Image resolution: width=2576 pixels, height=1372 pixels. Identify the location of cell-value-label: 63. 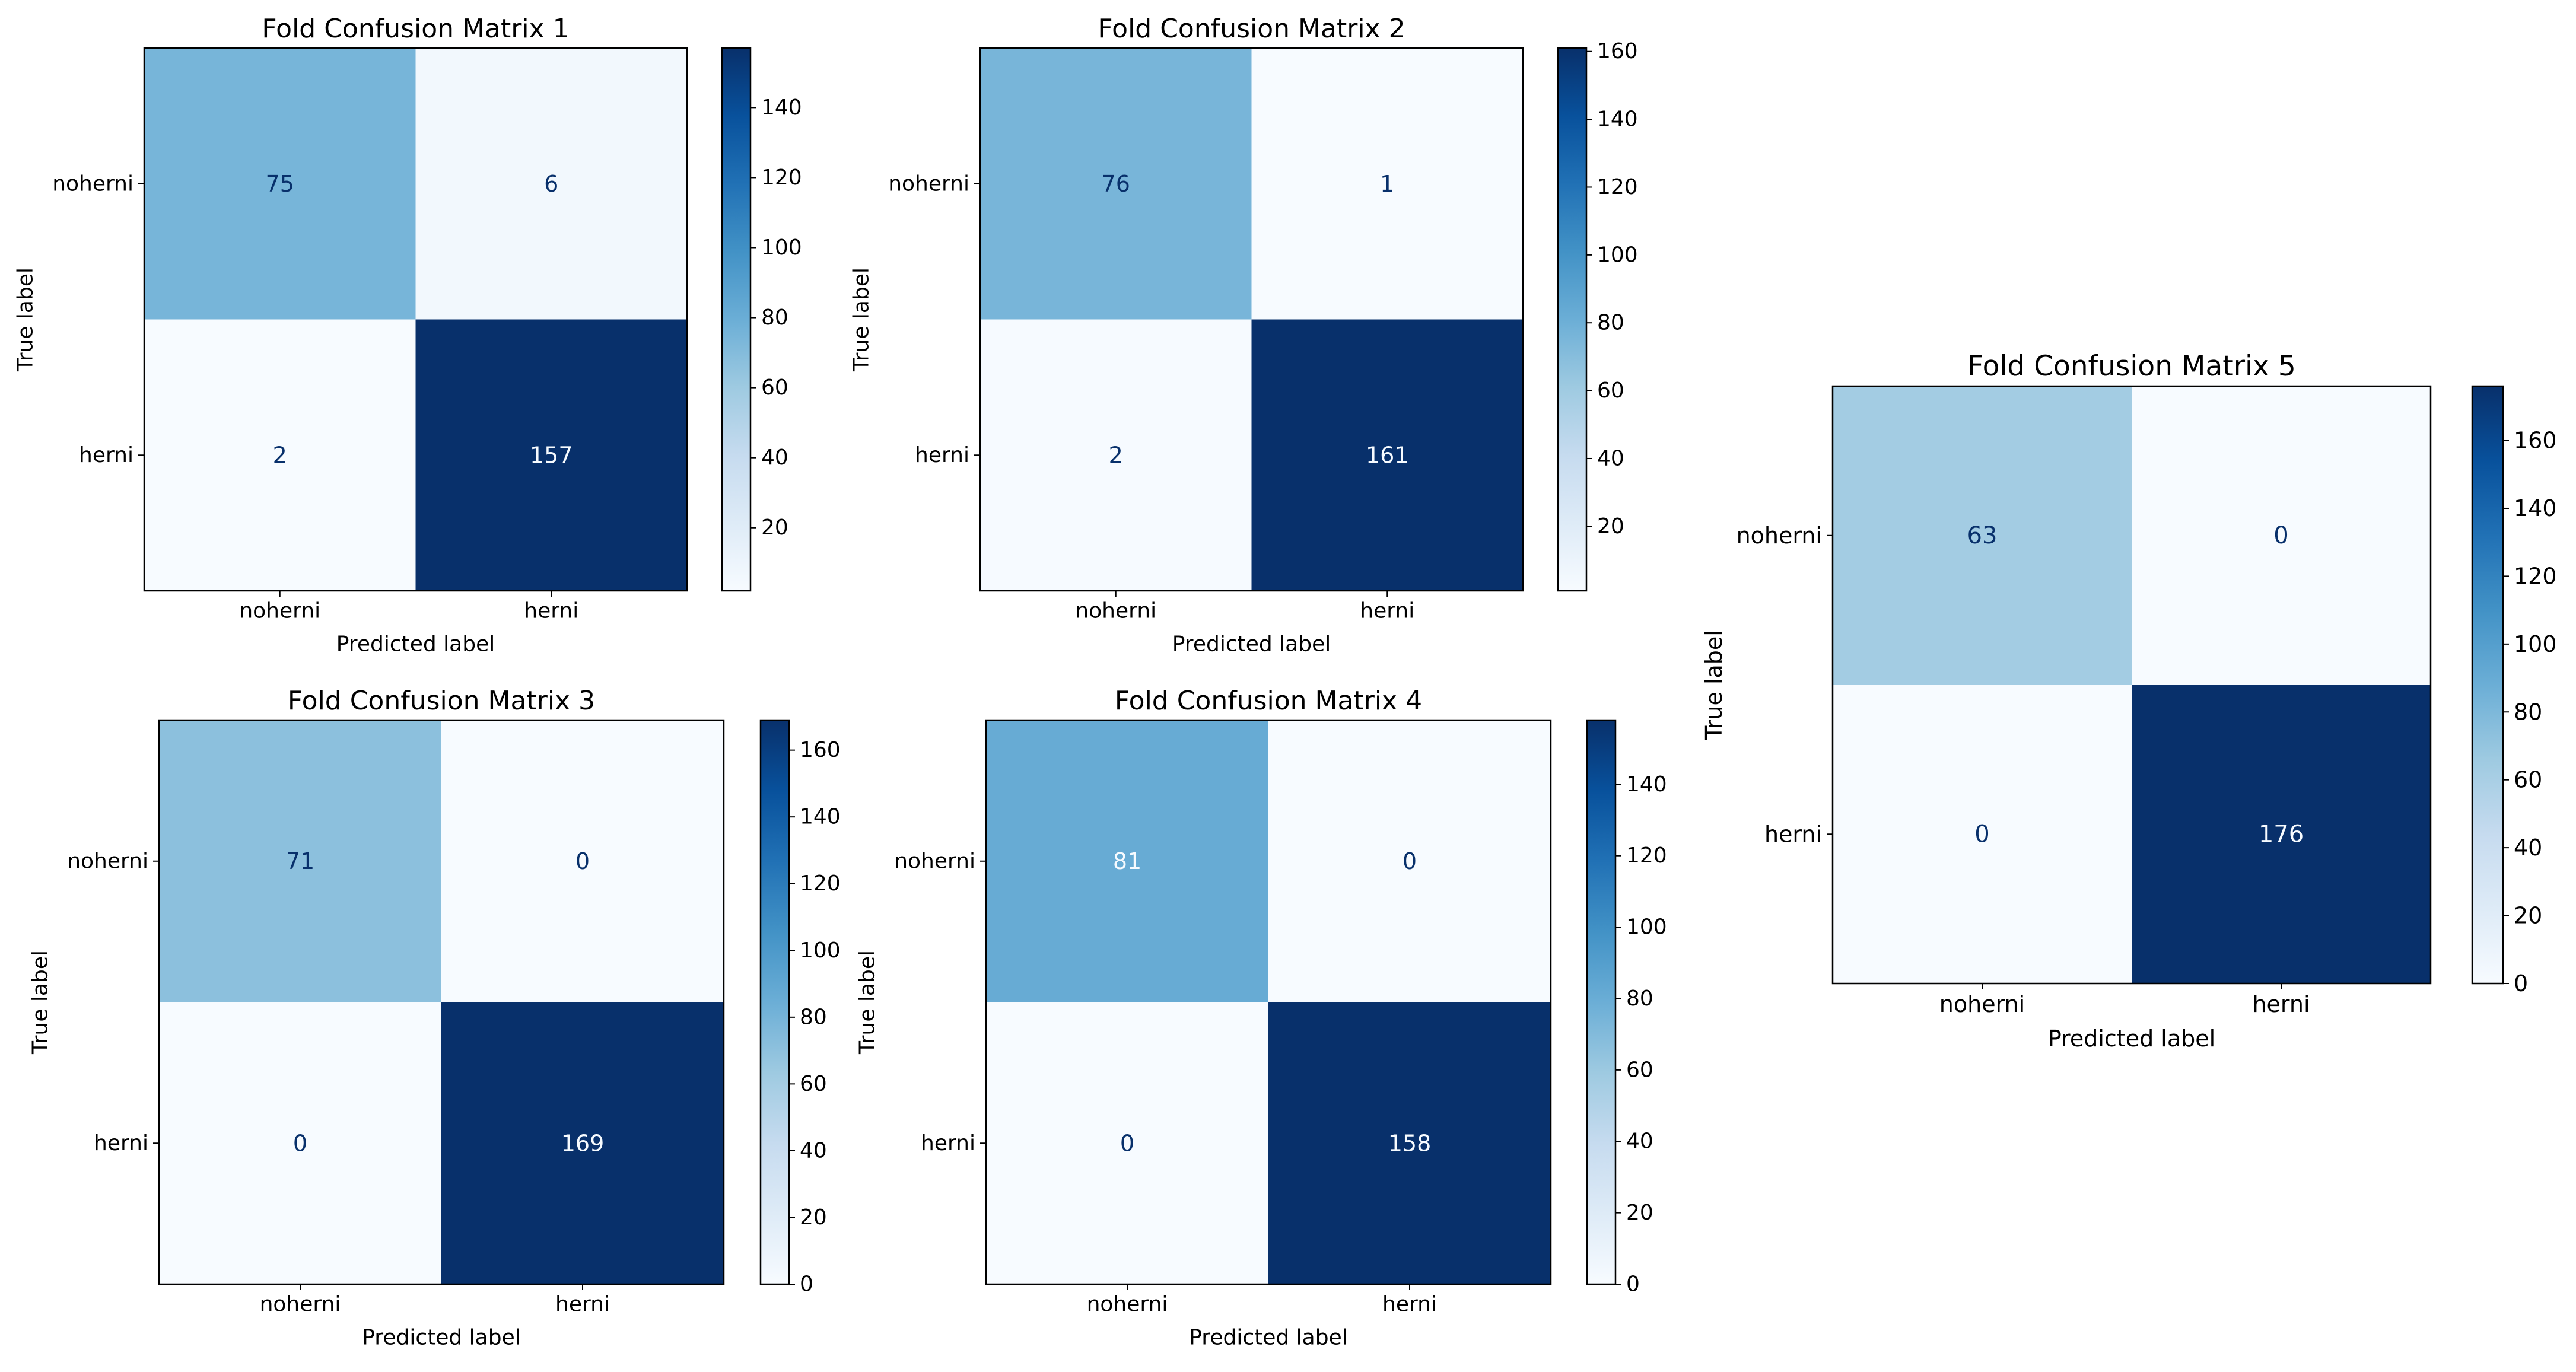
(1982, 535).